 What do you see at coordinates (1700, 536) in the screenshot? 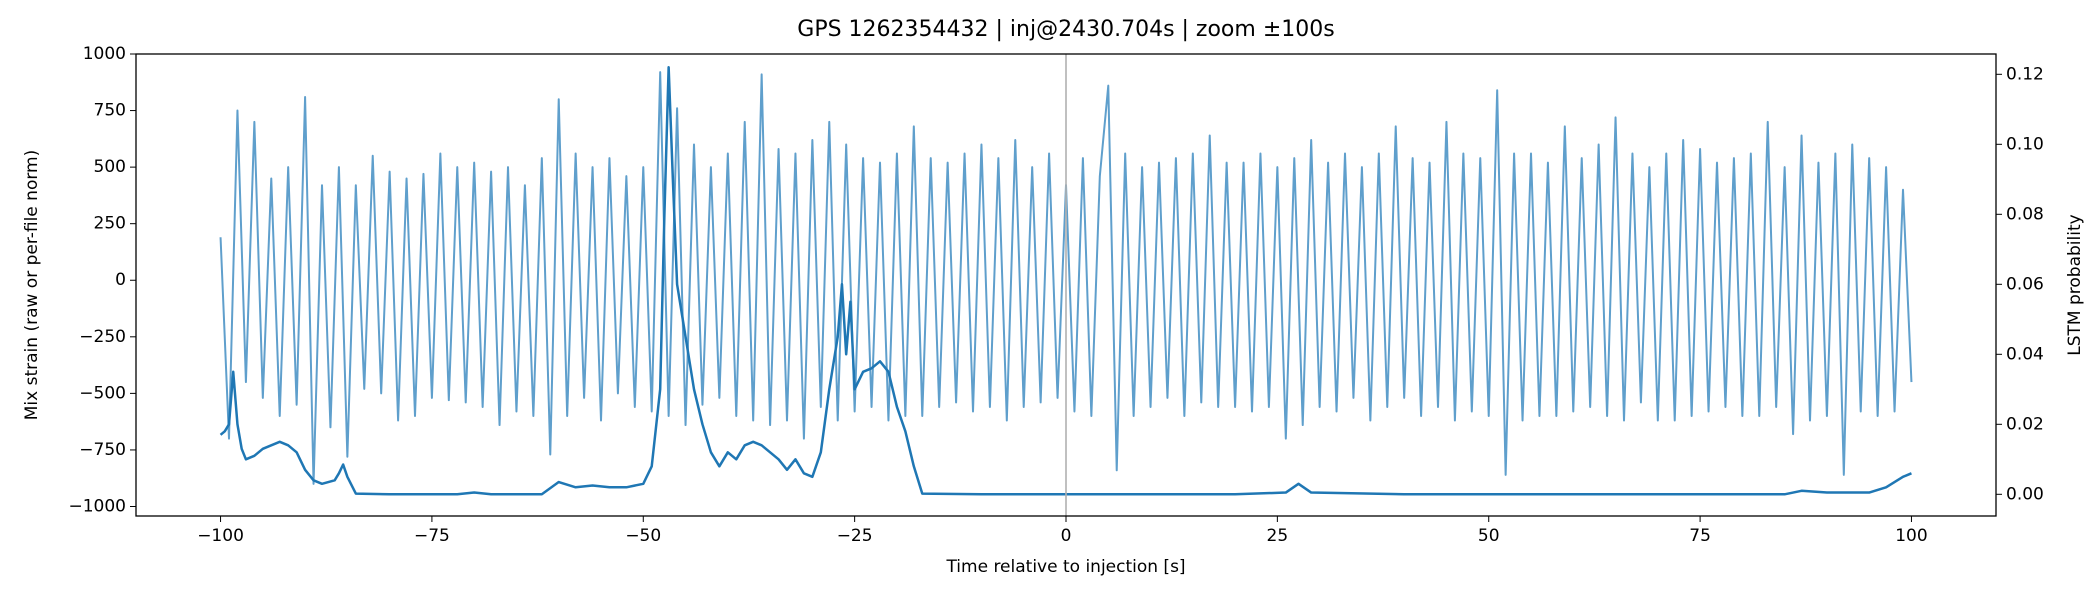
I see `x-tick-label: 75` at bounding box center [1700, 536].